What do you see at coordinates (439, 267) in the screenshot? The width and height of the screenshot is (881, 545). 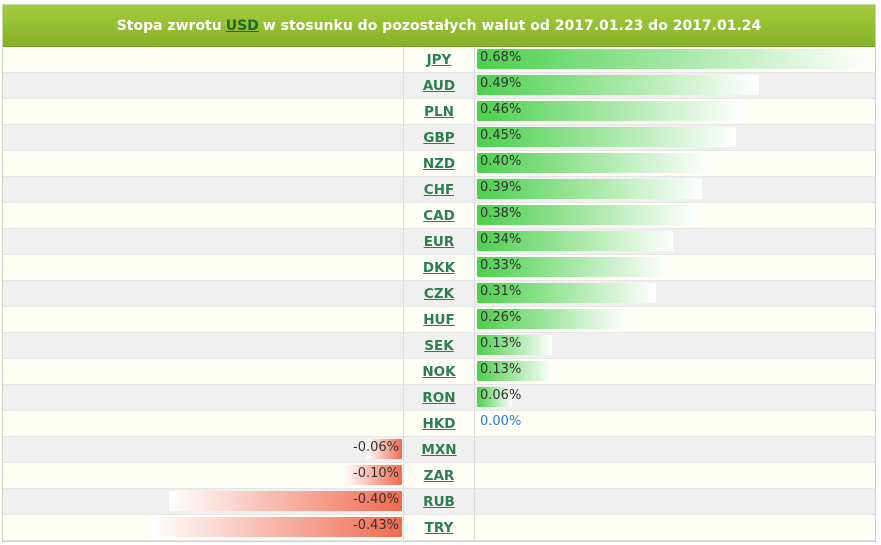 I see `currency-link: DKK` at bounding box center [439, 267].